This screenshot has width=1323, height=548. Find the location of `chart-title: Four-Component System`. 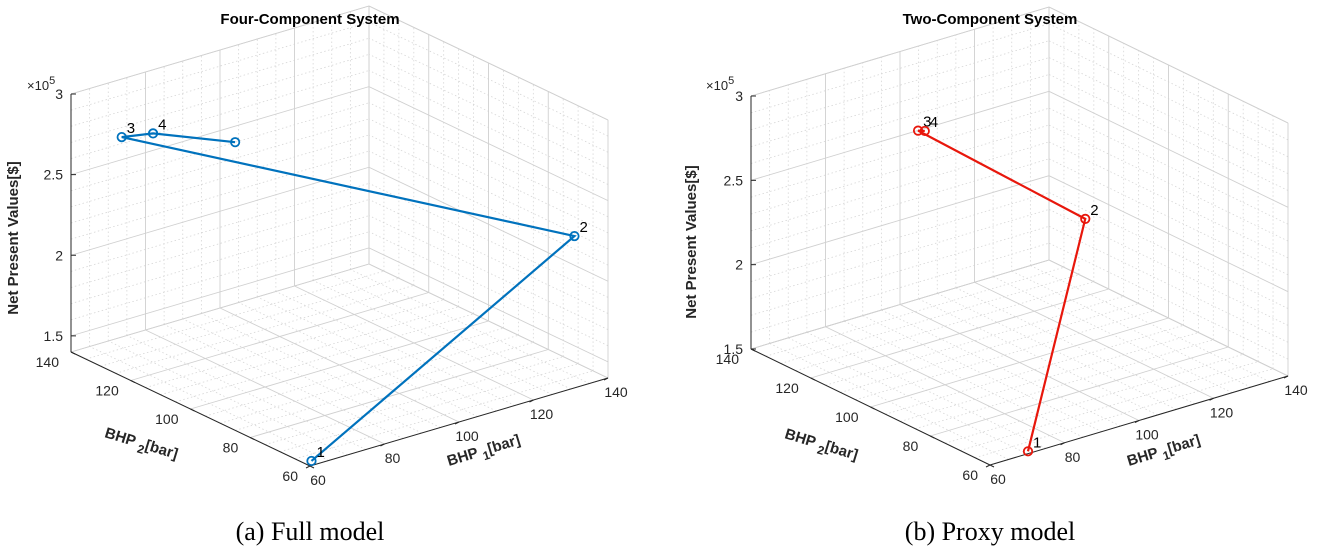

chart-title: Four-Component System is located at coordinates (309, 19).